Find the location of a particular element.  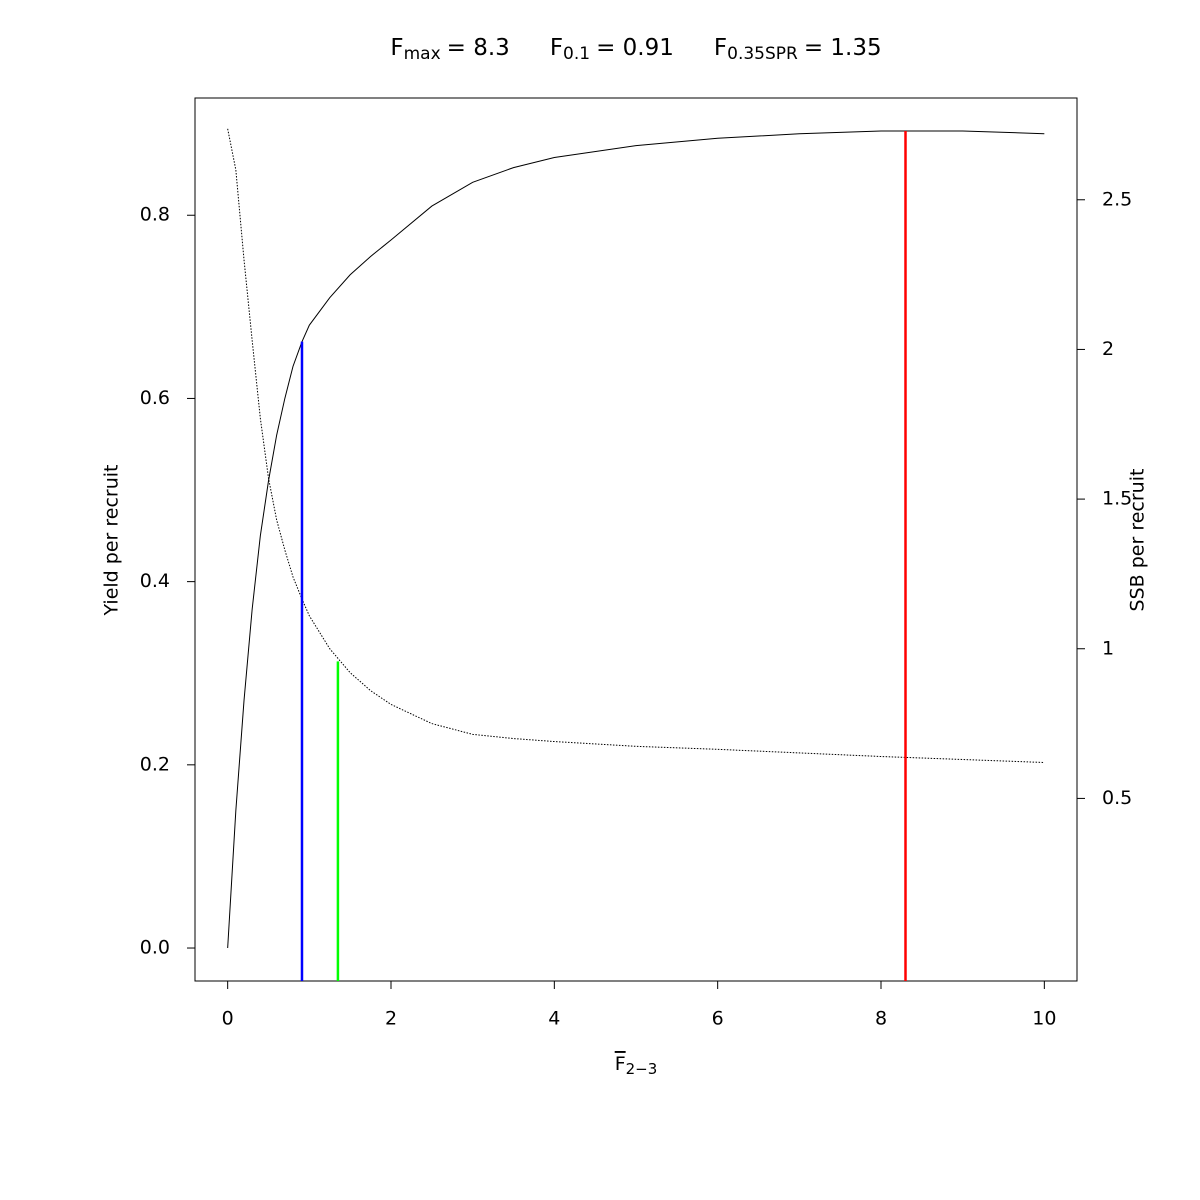

y-tick-label: 0.8 is located at coordinates (155, 215).